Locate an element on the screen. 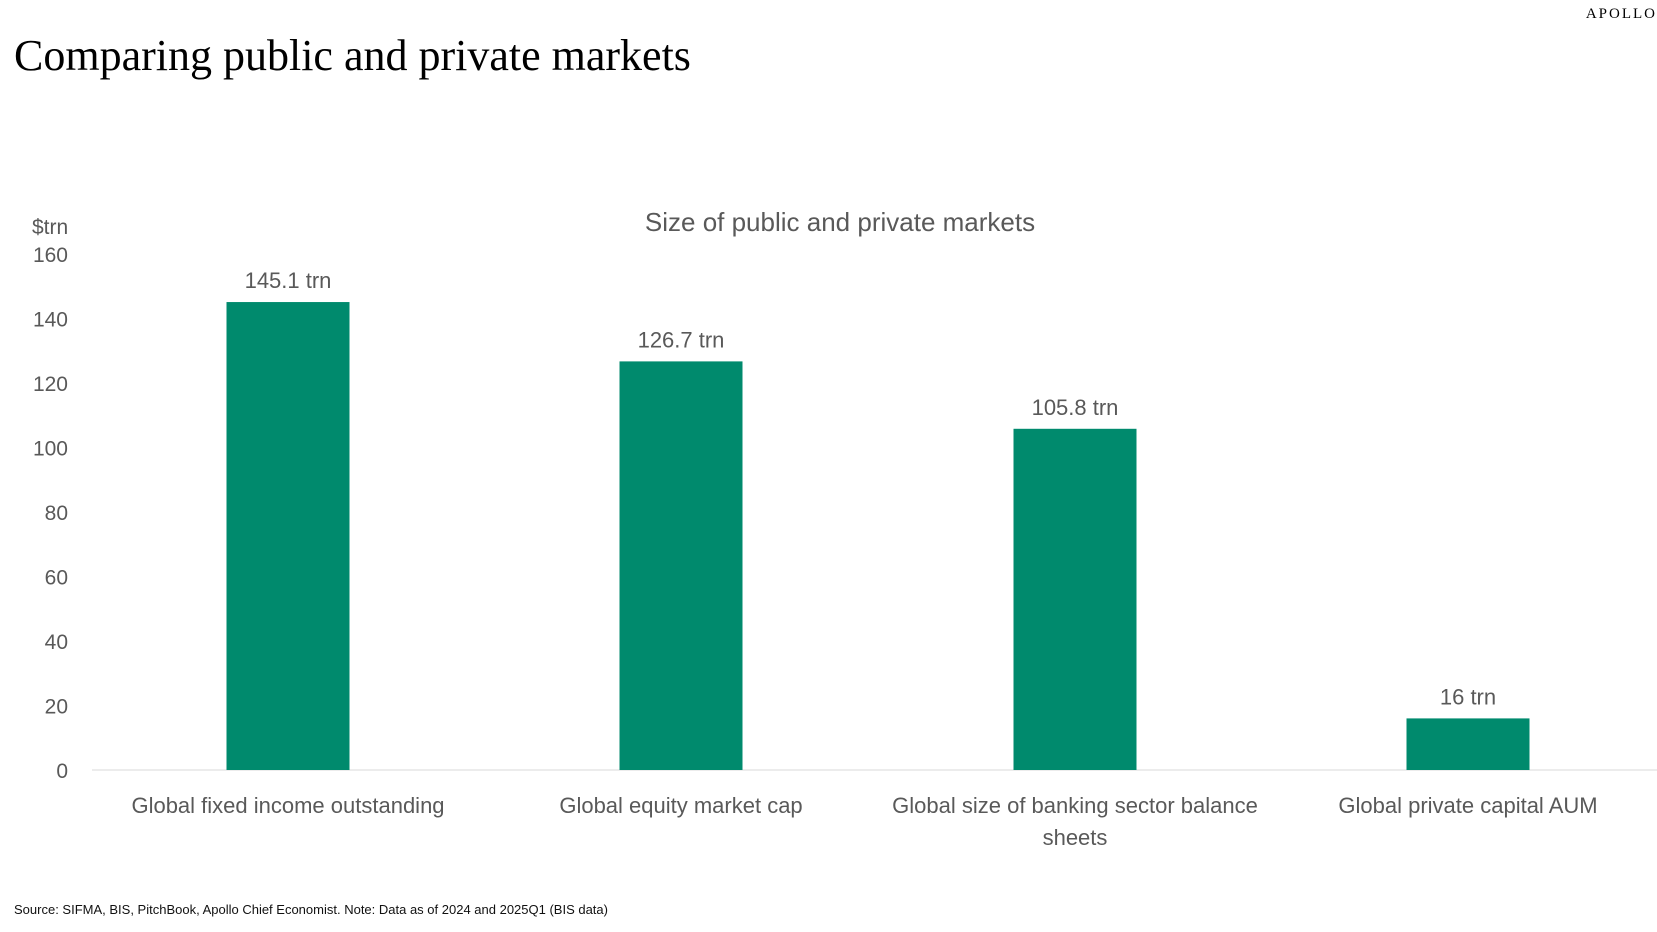 The image size is (1657, 932). bar-value-label: 16 trn is located at coordinates (1468, 696).